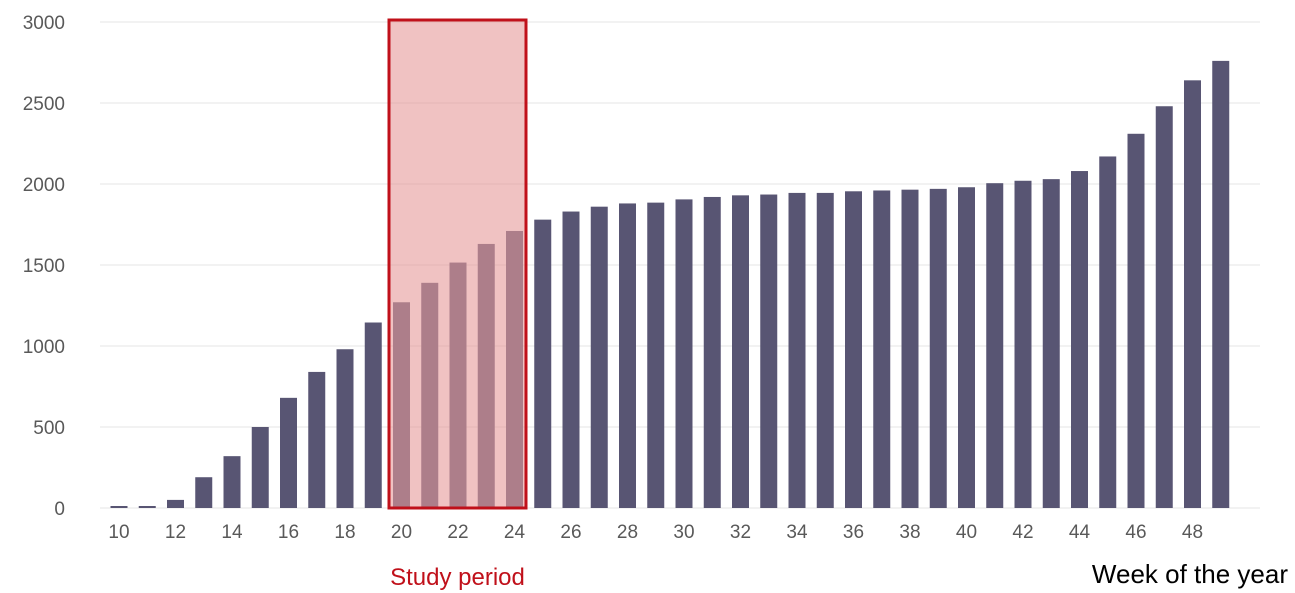  What do you see at coordinates (627, 532) in the screenshot?
I see `x-tick-label: 28` at bounding box center [627, 532].